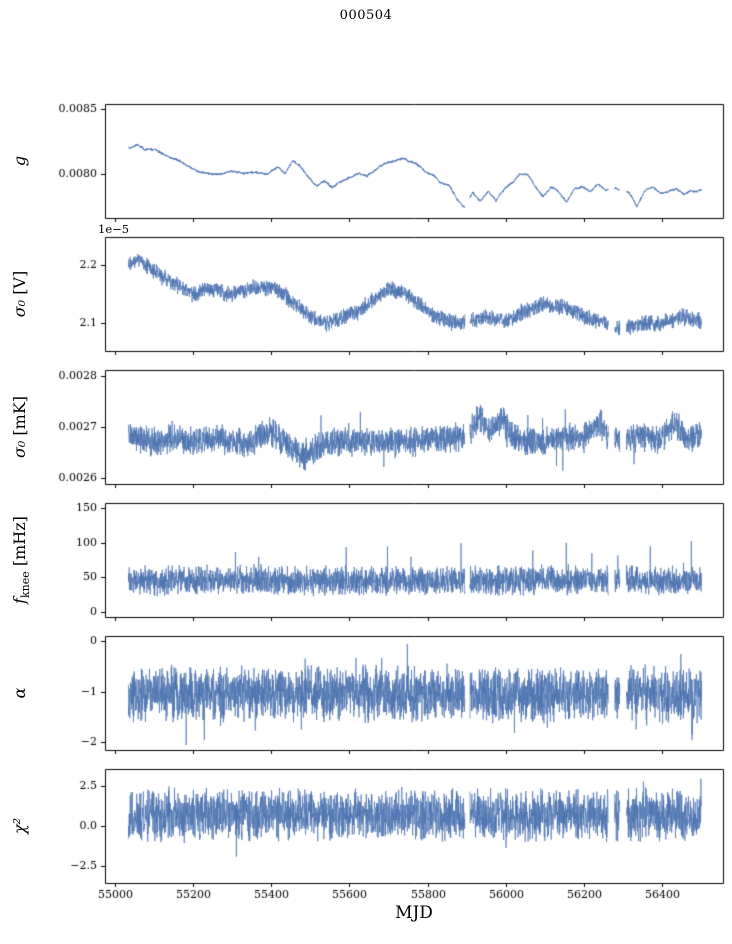  What do you see at coordinates (19, 600) in the screenshot?
I see `ylabel-fknee-var: f` at bounding box center [19, 600].